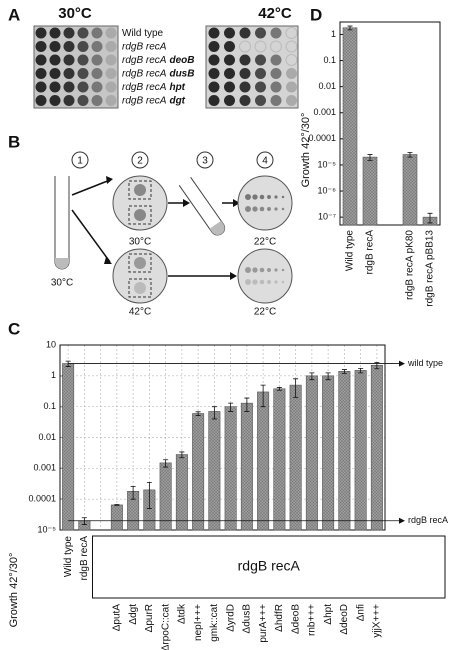 This screenshot has width=464, height=650. What do you see at coordinates (425, 363) in the screenshot?
I see `reference-label: wild type` at bounding box center [425, 363].